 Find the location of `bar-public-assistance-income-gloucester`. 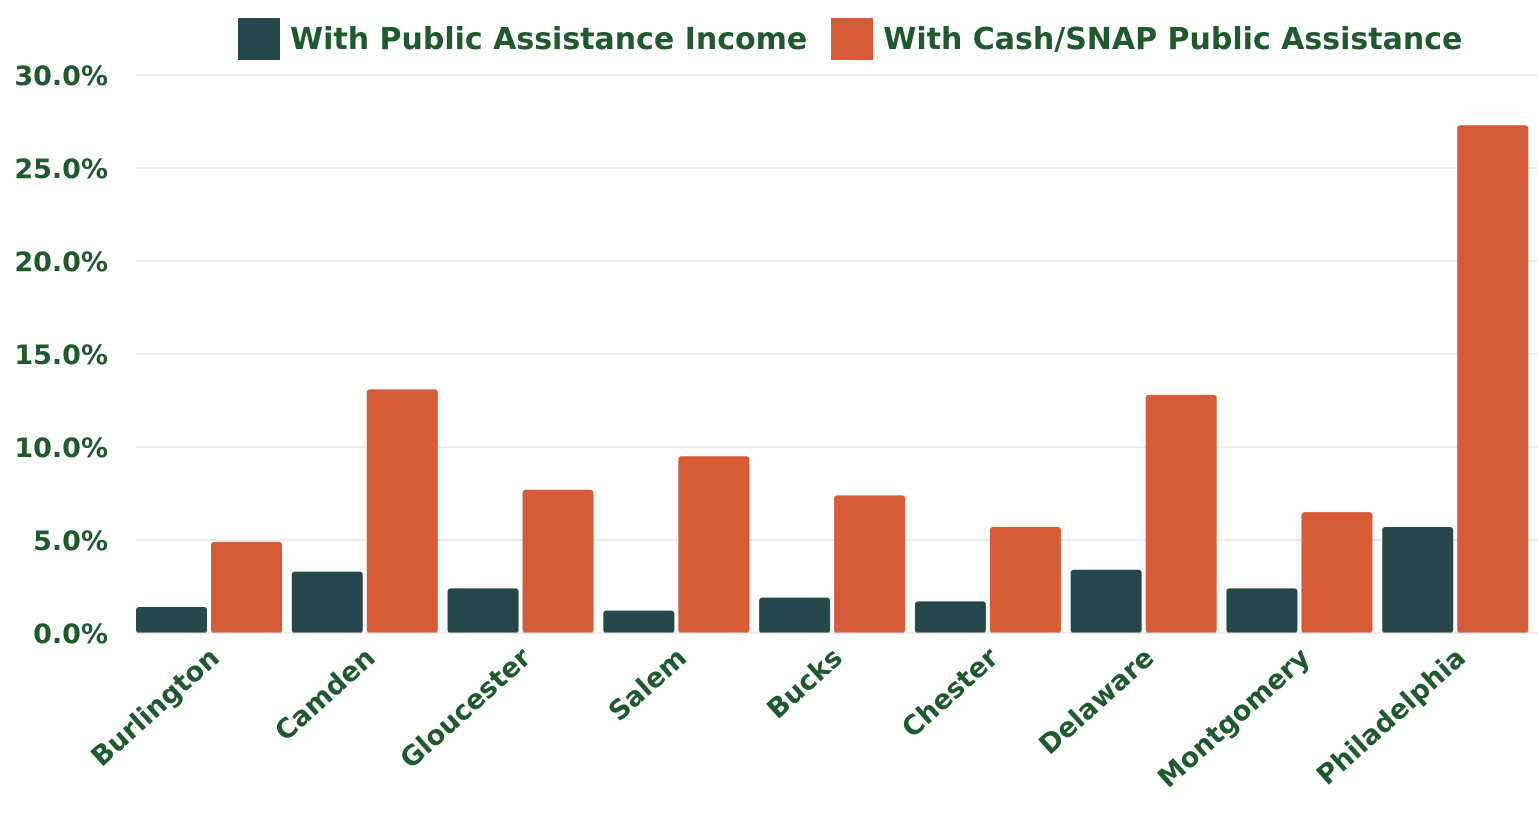

bar-public-assistance-income-gloucester is located at coordinates (483, 610).